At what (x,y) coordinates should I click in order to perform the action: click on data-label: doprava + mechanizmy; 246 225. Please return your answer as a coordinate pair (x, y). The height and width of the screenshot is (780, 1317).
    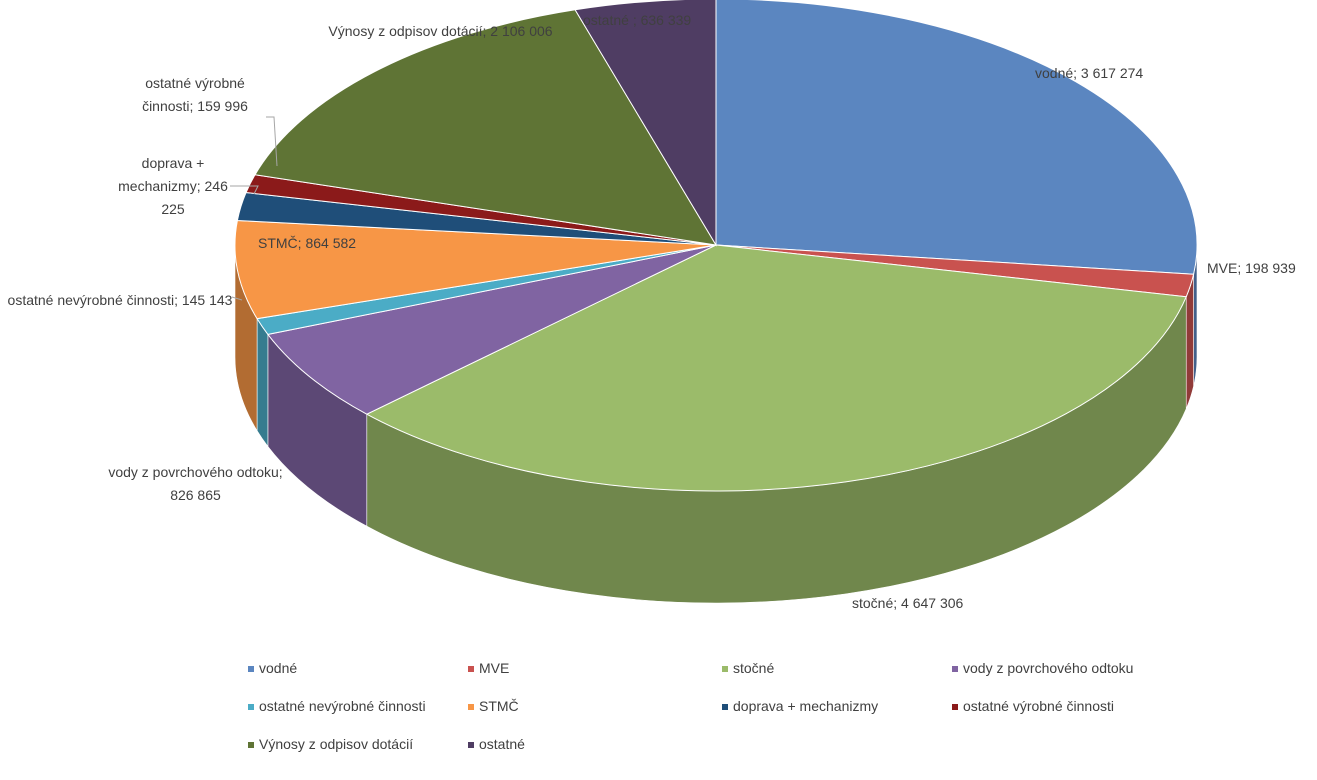
    Looking at the image, I should click on (173, 186).